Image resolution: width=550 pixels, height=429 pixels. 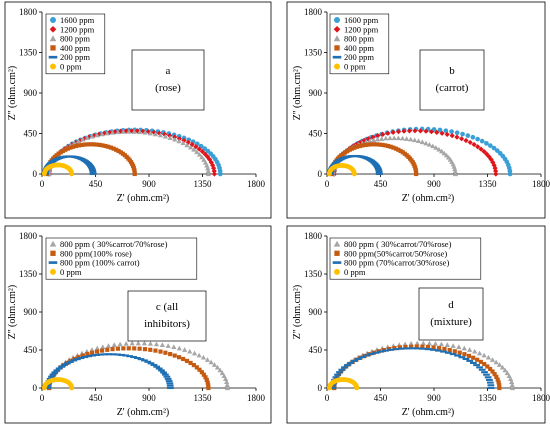 What do you see at coordinates (167, 324) in the screenshot?
I see `panel-label: inhibitors)` at bounding box center [167, 324].